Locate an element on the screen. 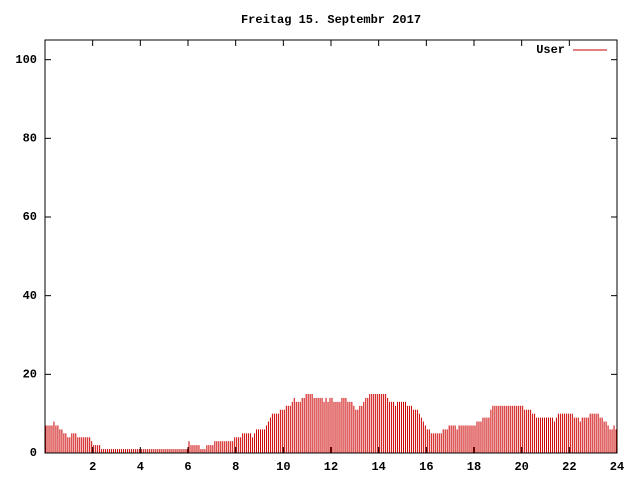  y-tick-label: 40 is located at coordinates (30, 296).